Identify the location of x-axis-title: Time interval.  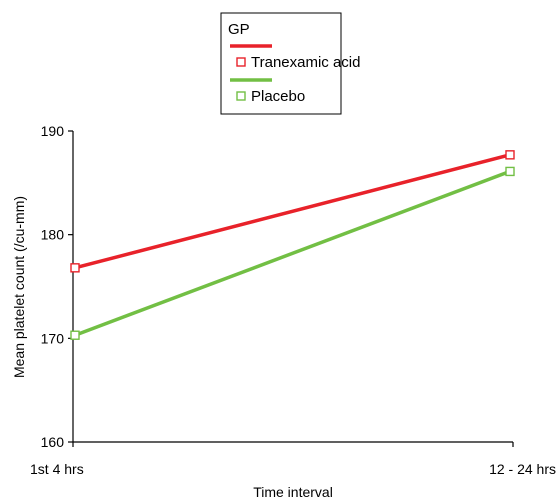
(293, 492).